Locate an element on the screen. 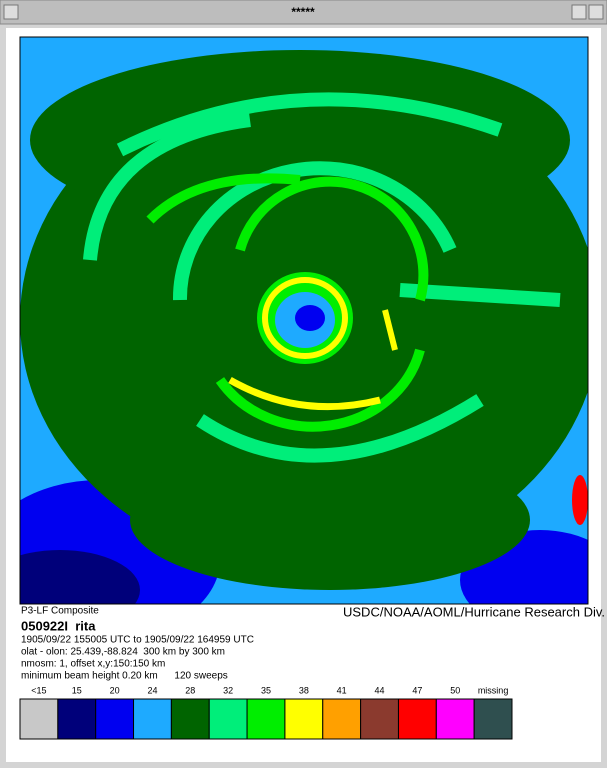 This screenshot has width=607, height=773. legend-label: 28 is located at coordinates (190, 690).